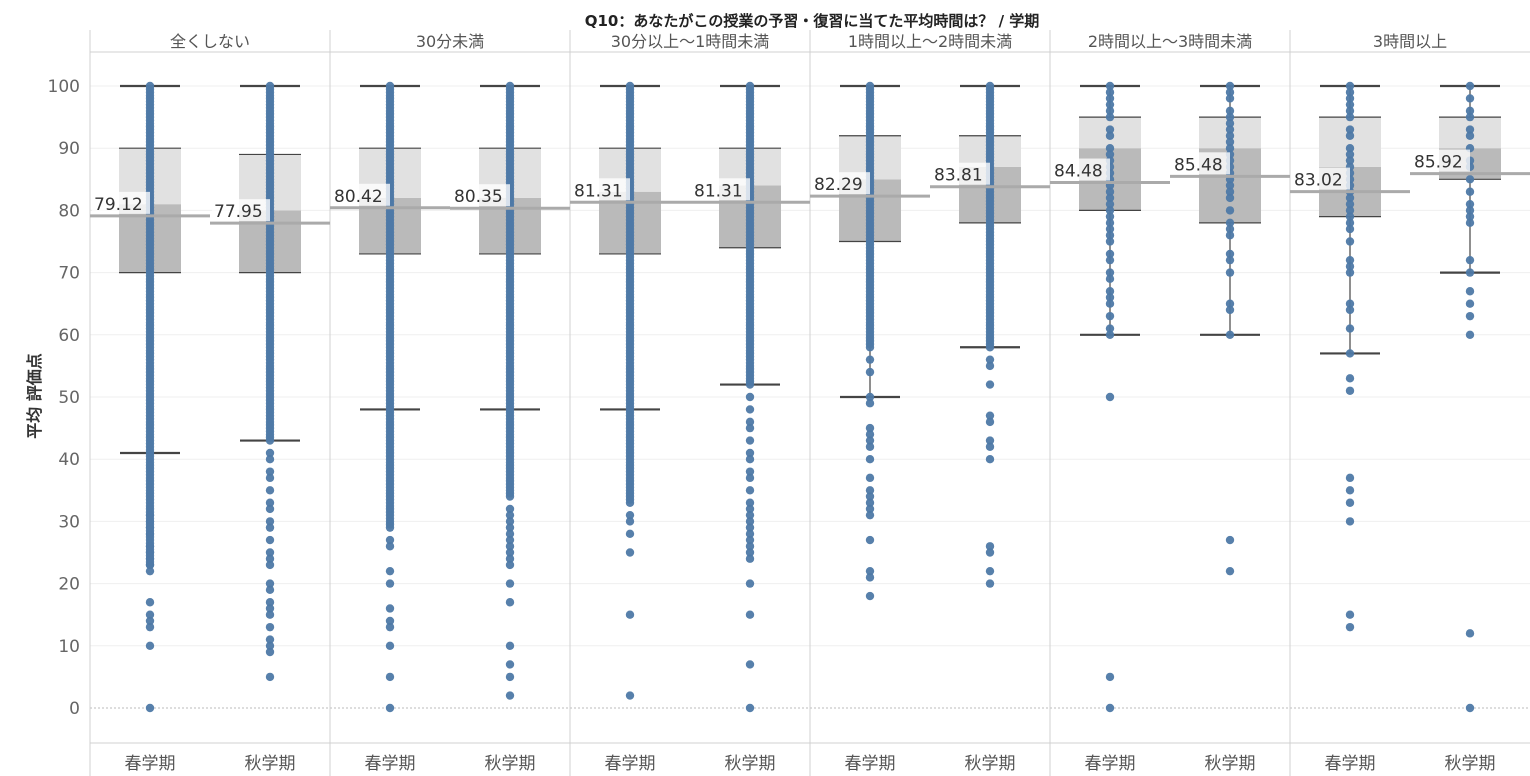  I want to click on y-tick-label: 0, so click(74, 709).